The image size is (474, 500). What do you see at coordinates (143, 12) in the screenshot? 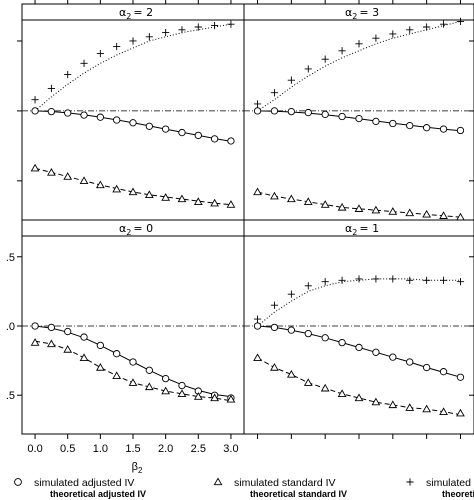
I see `strip-value: = 2` at bounding box center [143, 12].